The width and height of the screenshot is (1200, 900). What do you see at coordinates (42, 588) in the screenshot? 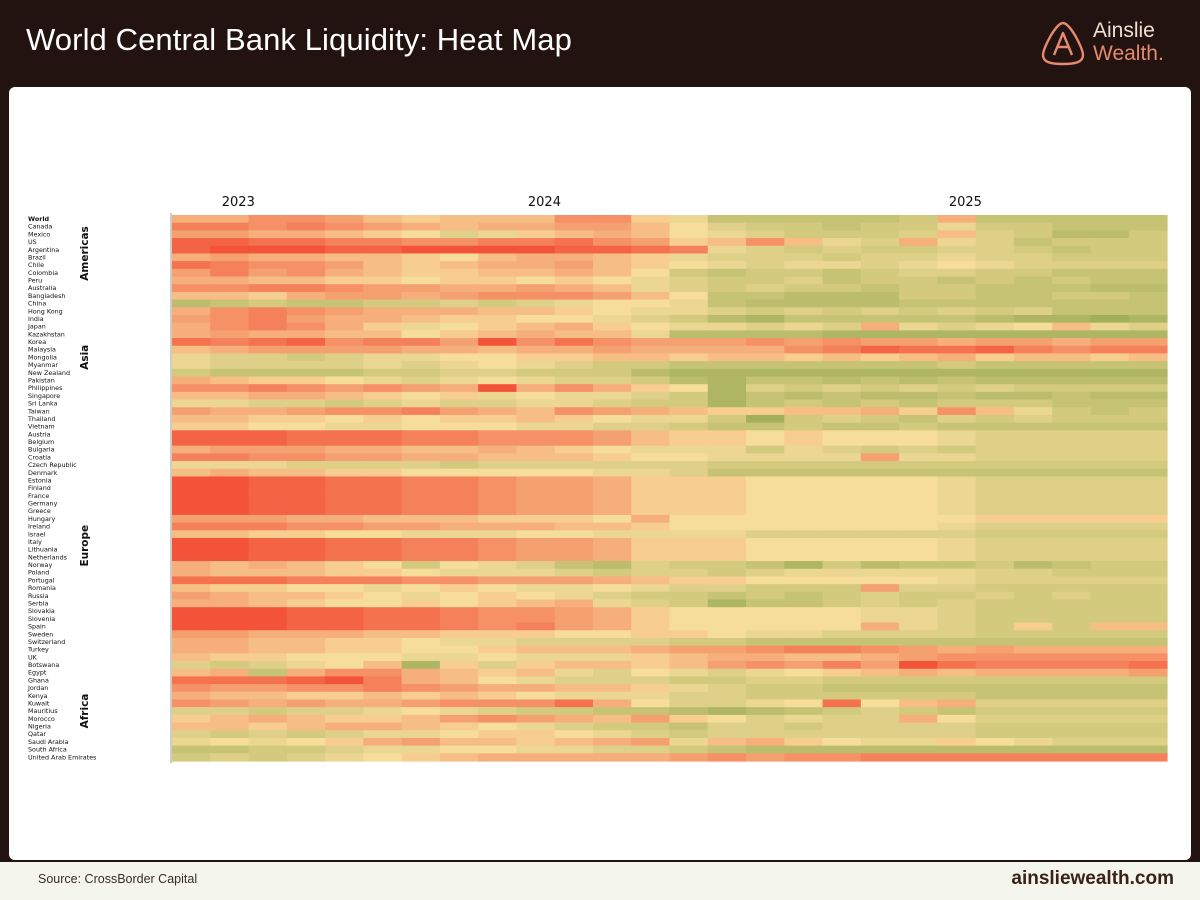
I see `row-label: Romania` at bounding box center [42, 588].